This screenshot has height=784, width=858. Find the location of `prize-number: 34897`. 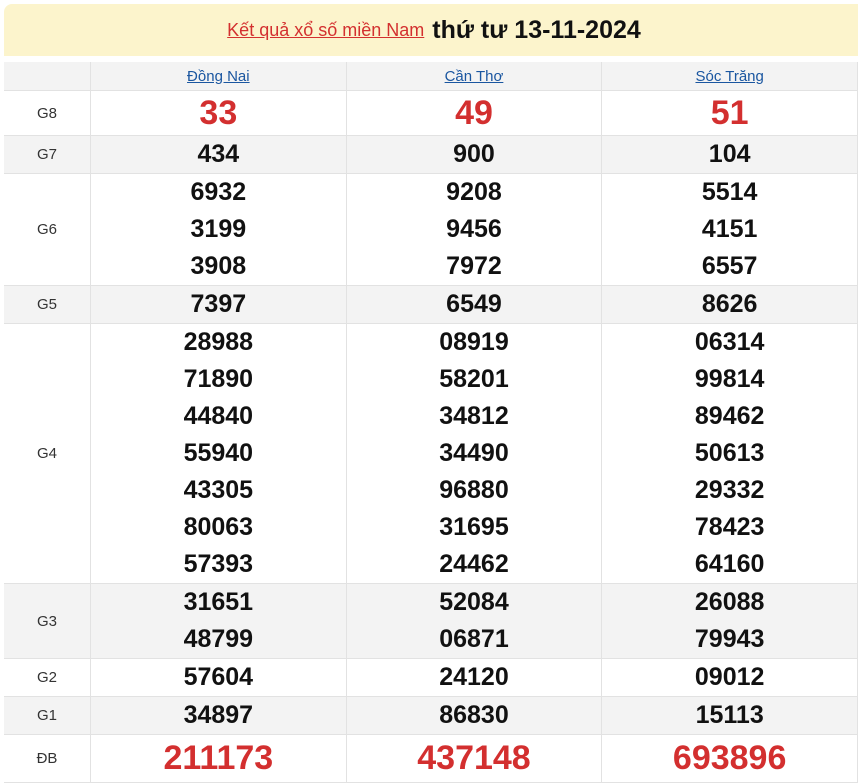

prize-number: 34897 is located at coordinates (218, 715).